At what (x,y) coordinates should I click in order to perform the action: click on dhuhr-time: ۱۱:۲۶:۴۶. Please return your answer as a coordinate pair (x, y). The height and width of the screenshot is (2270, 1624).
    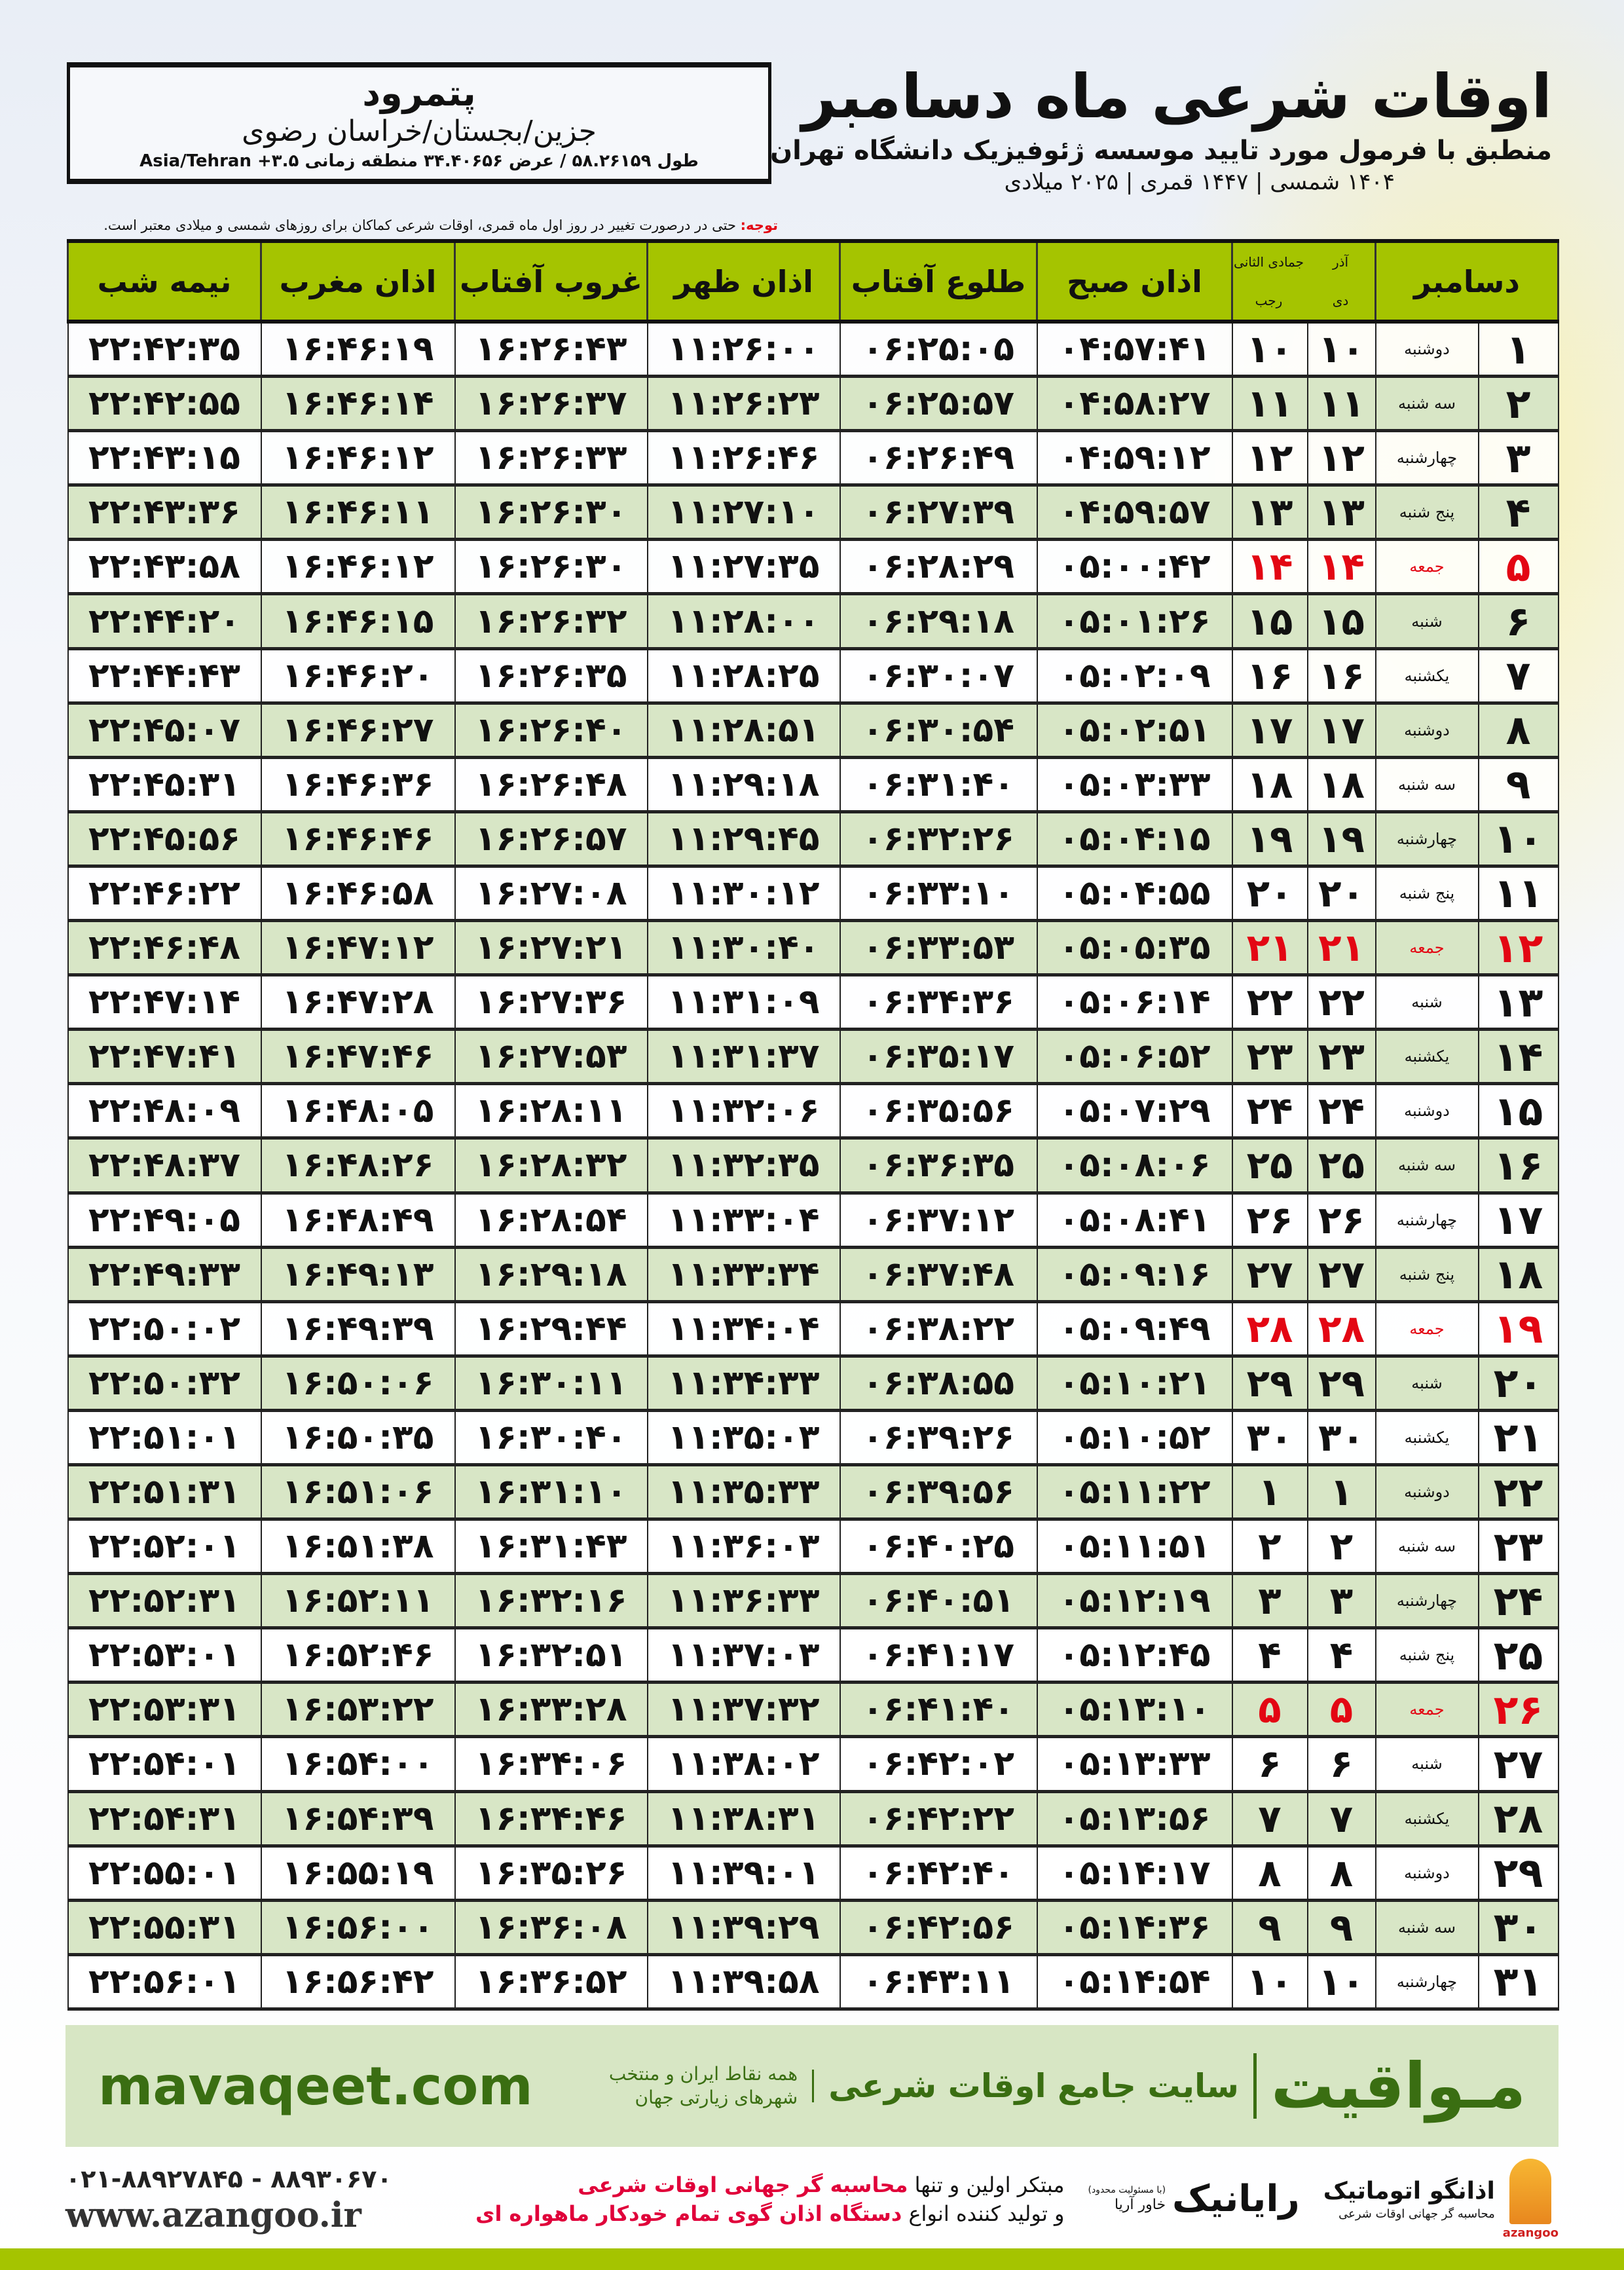
    Looking at the image, I should click on (743, 458).